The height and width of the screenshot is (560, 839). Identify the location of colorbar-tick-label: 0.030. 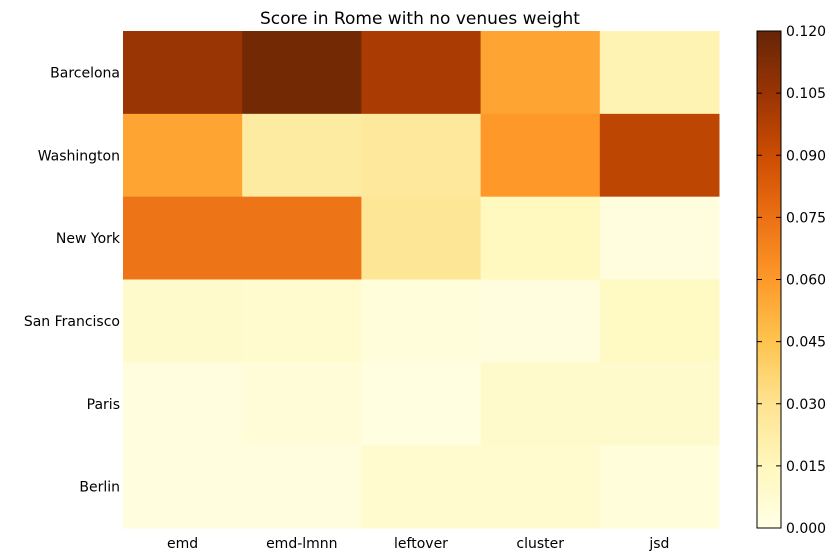
(806, 405).